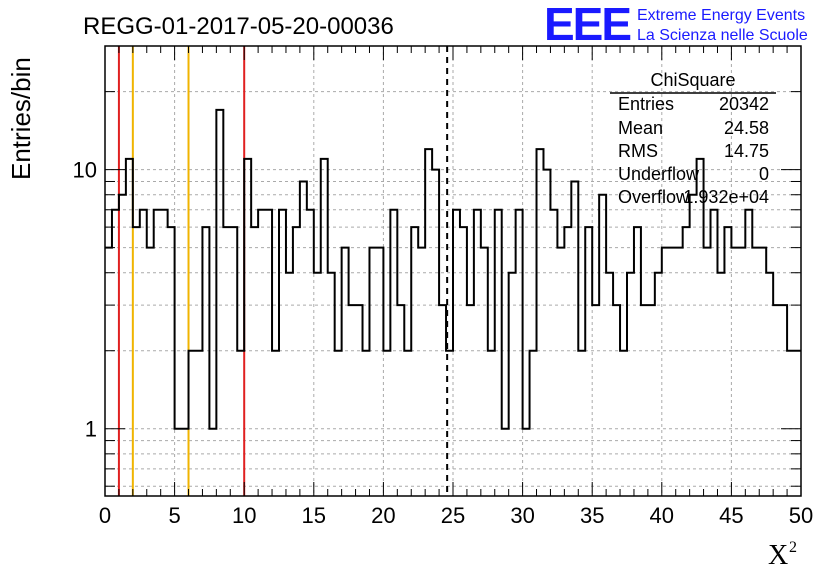 Image resolution: width=836 pixels, height=572 pixels. Describe the element at coordinates (722, 35) in the screenshot. I see `logo-line-2: La Scienza nelle Scuole` at that location.